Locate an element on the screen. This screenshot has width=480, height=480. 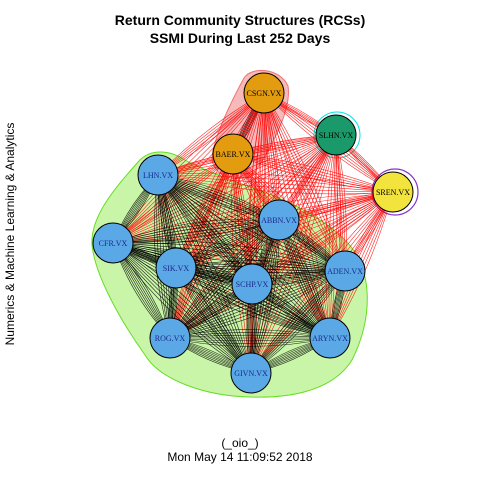
node-label: GIVN.VX is located at coordinates (251, 373).